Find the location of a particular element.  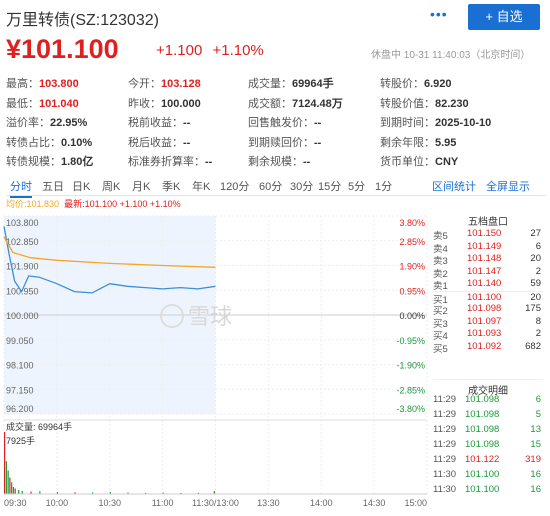

stat-value: 101.040 is located at coordinates (59, 103).